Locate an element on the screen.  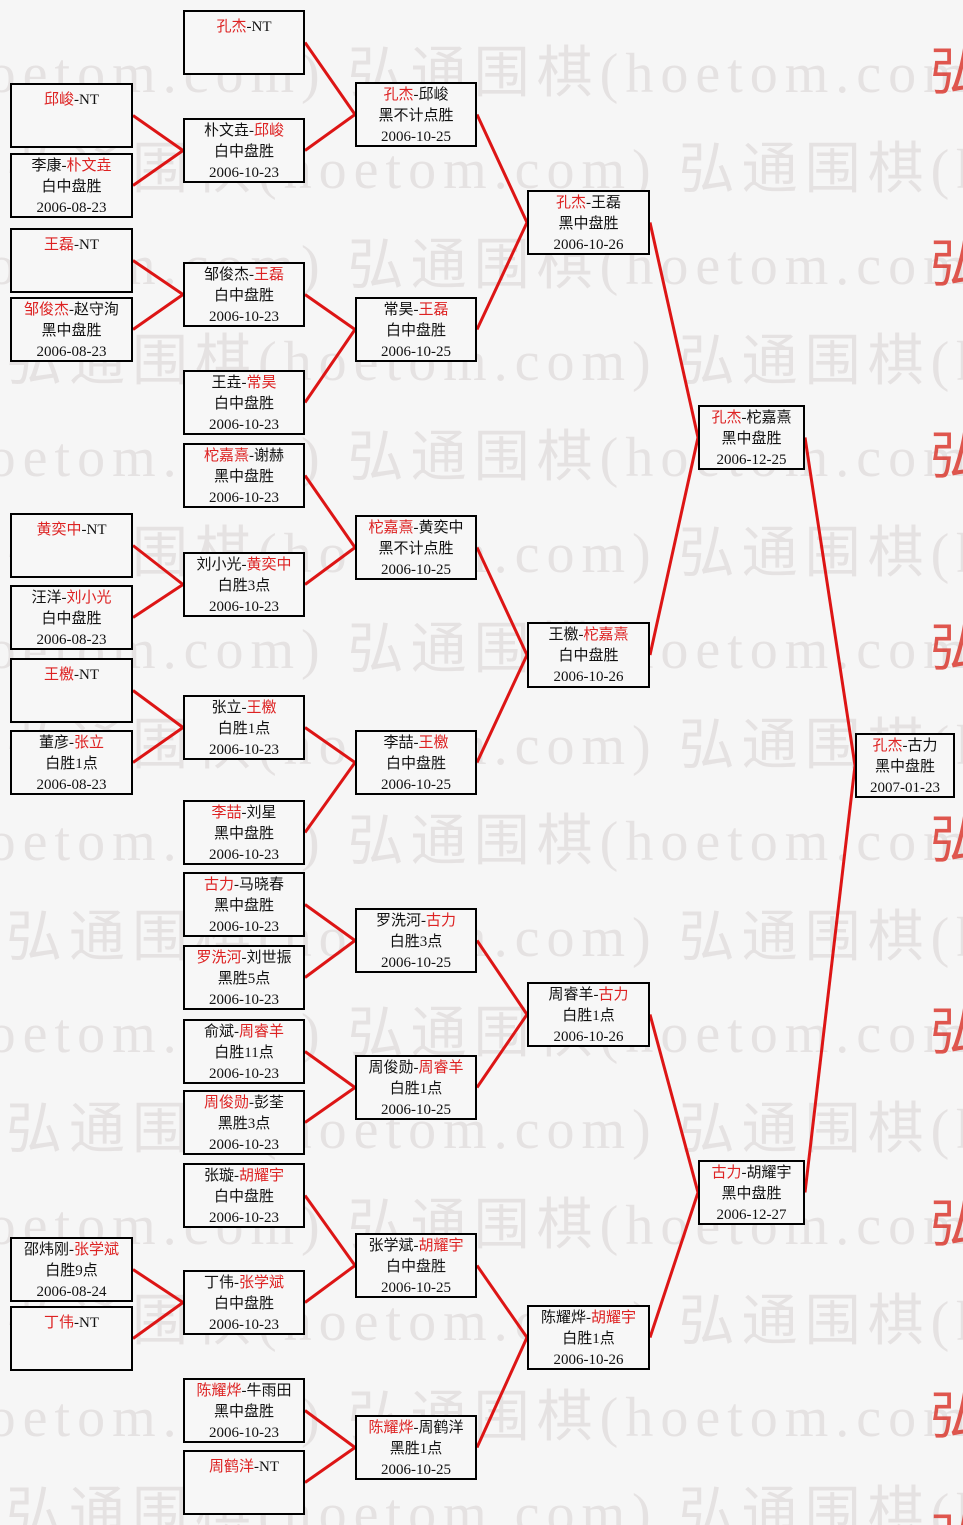
match-box: 孔杰-柁嘉熹 黑中盘胜 2006-12-25 is located at coordinates (751, 437).